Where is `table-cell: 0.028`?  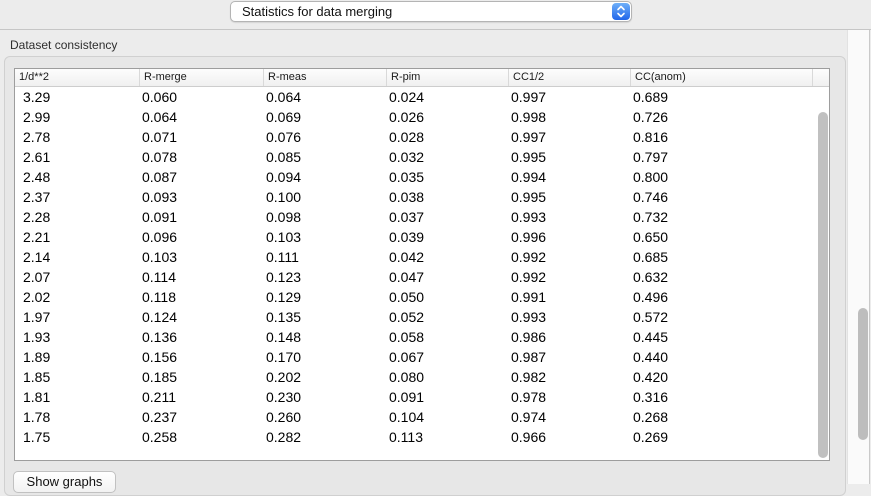
table-cell: 0.028 is located at coordinates (407, 137).